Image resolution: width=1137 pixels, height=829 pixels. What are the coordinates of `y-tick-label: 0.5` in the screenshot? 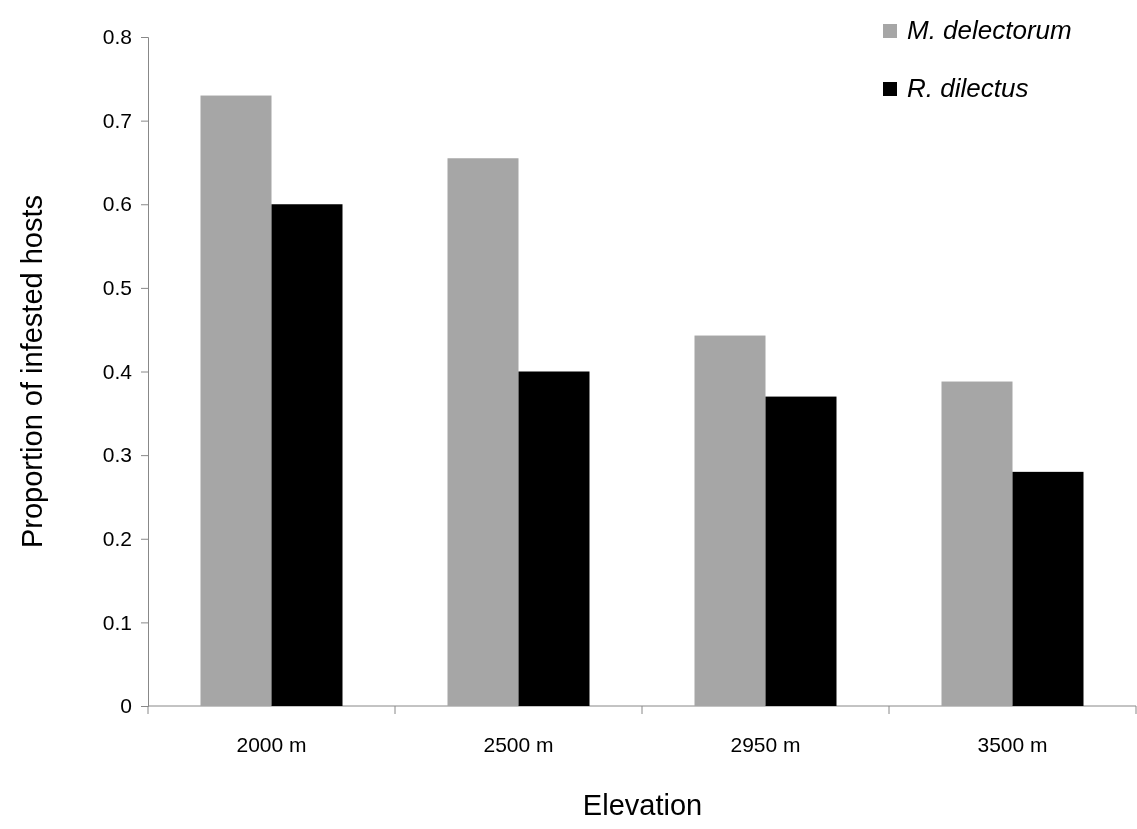 It's located at (117, 288).